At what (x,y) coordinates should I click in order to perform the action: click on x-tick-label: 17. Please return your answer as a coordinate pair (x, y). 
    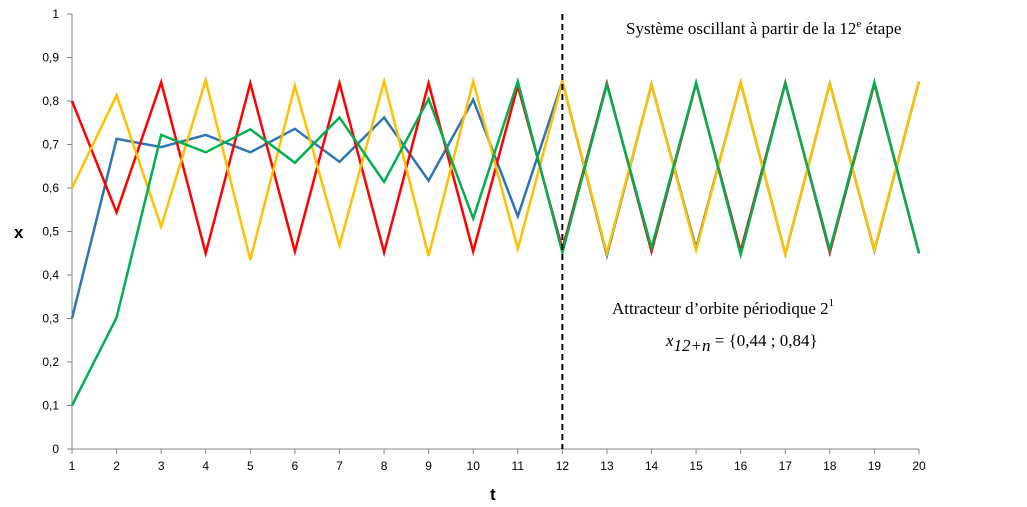
    Looking at the image, I should click on (786, 466).